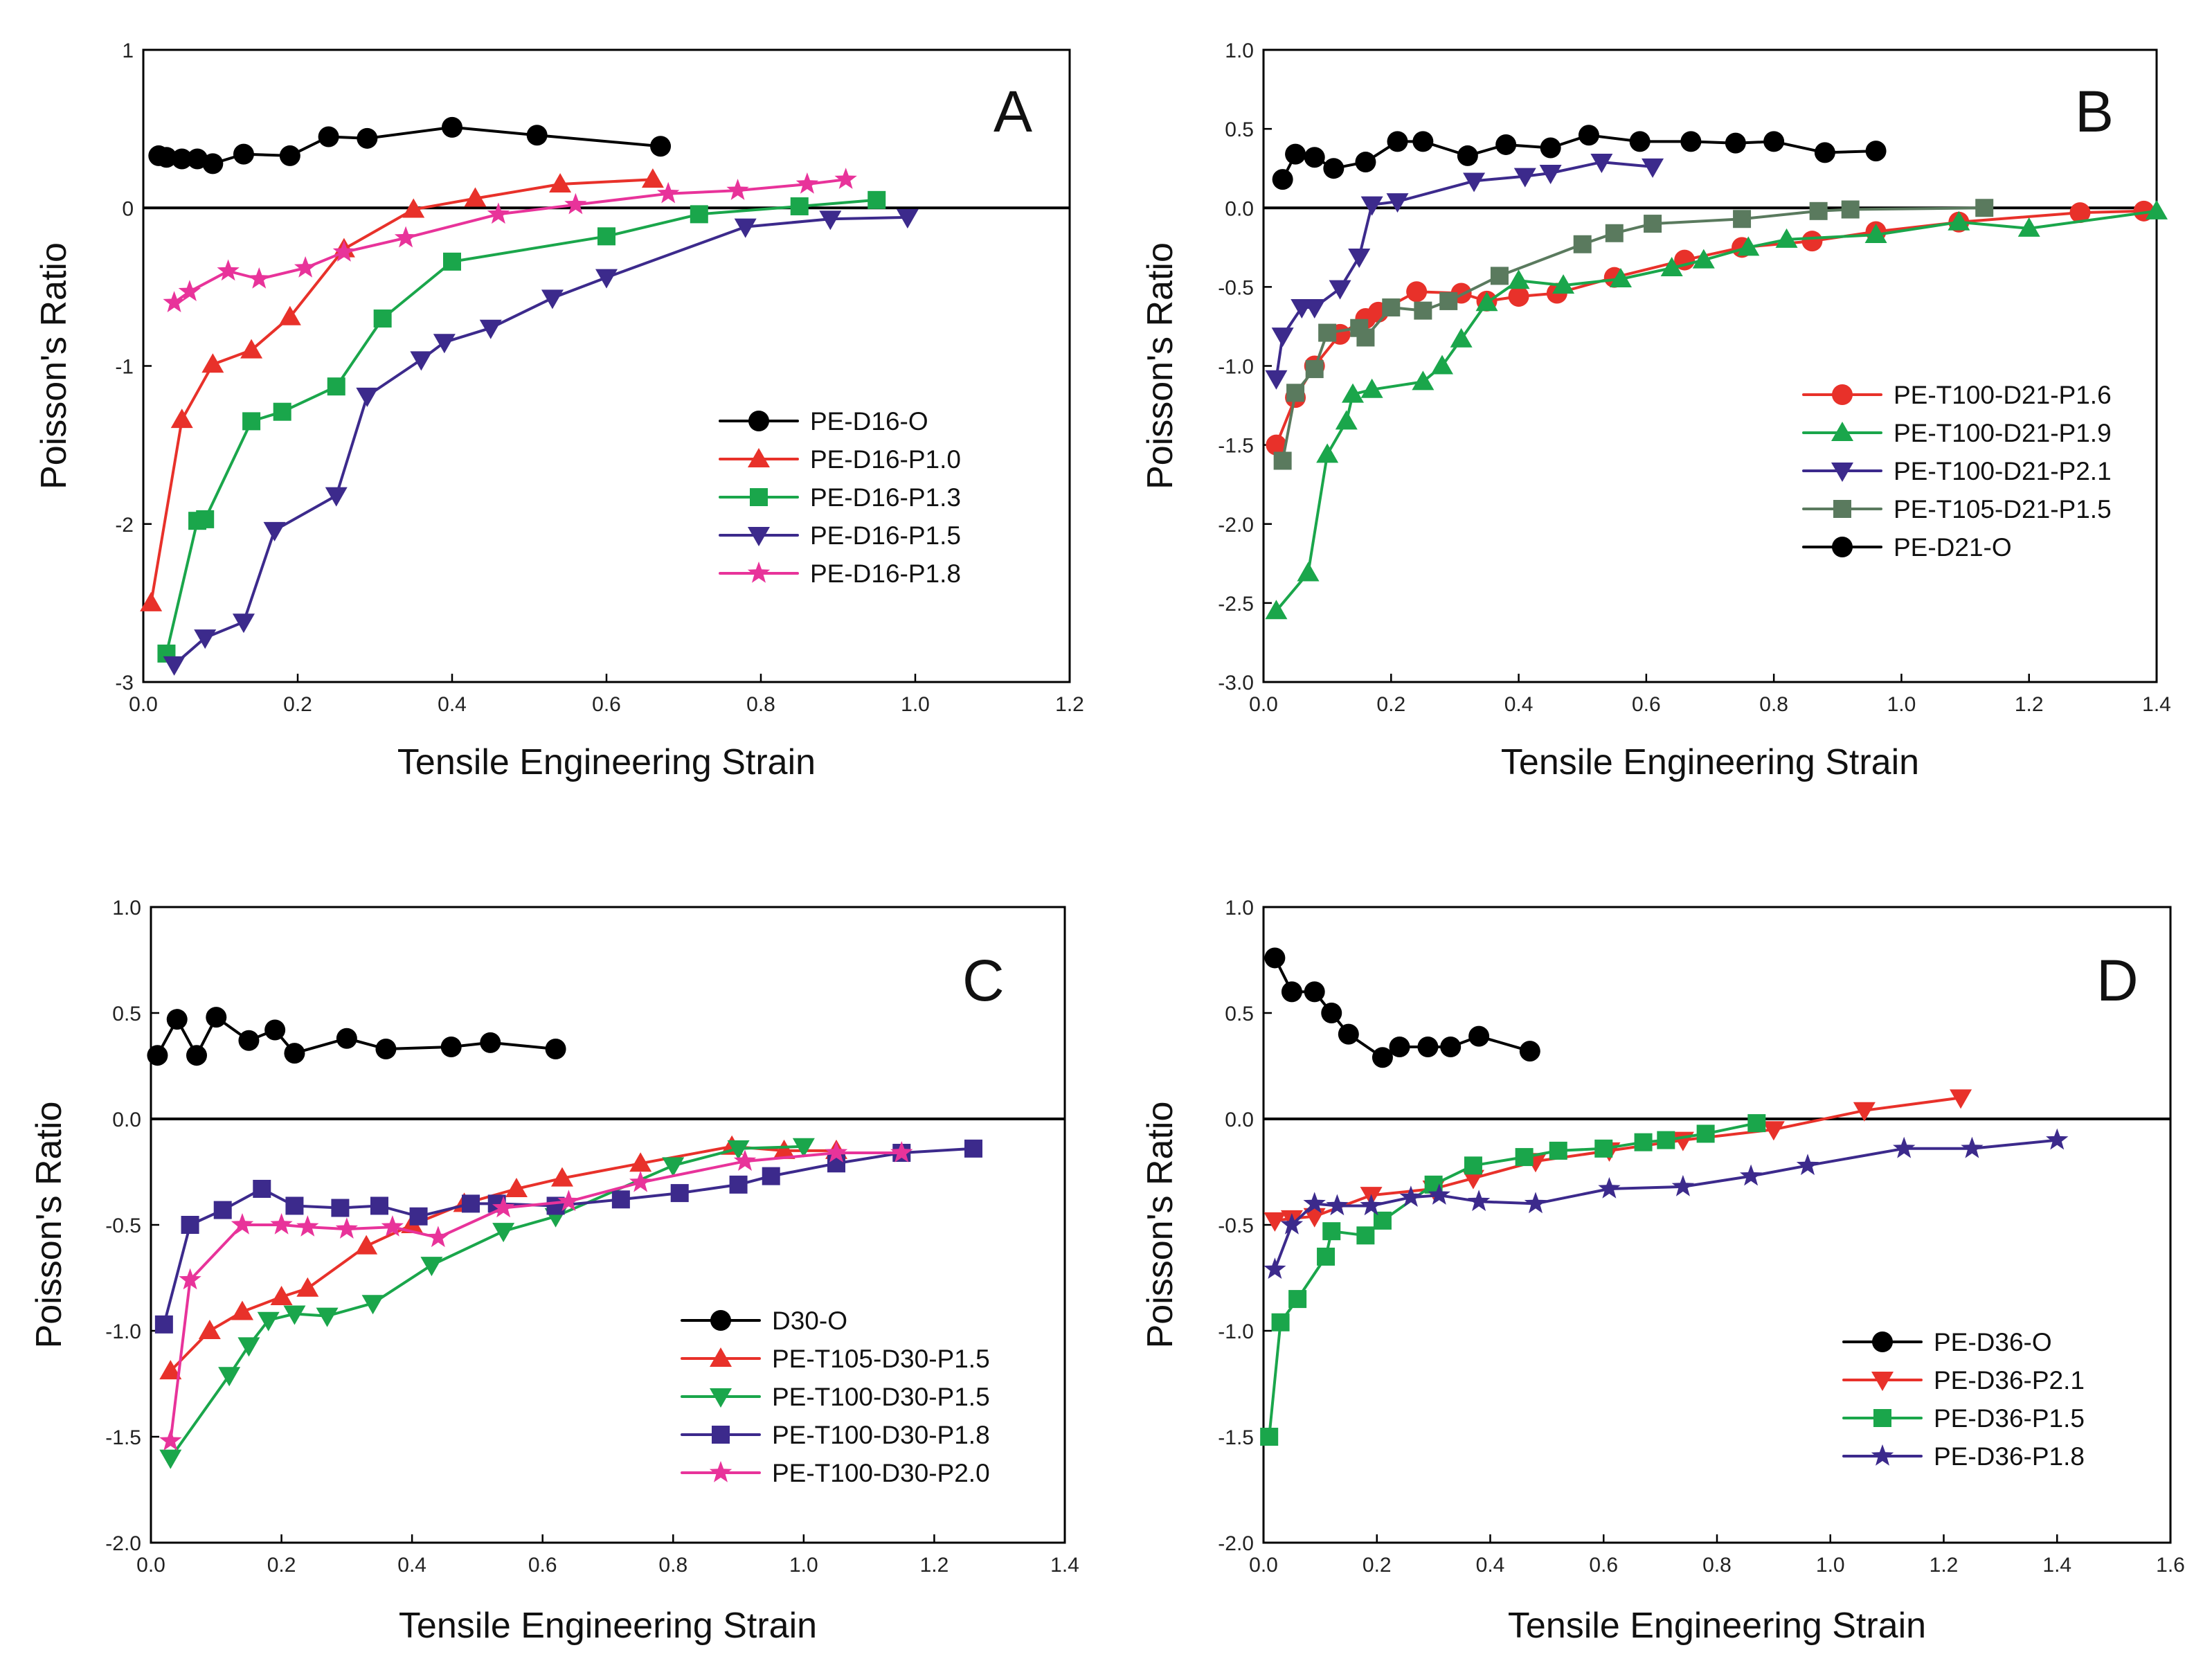  I want to click on panel-b-letter: B, so click(2094, 111).